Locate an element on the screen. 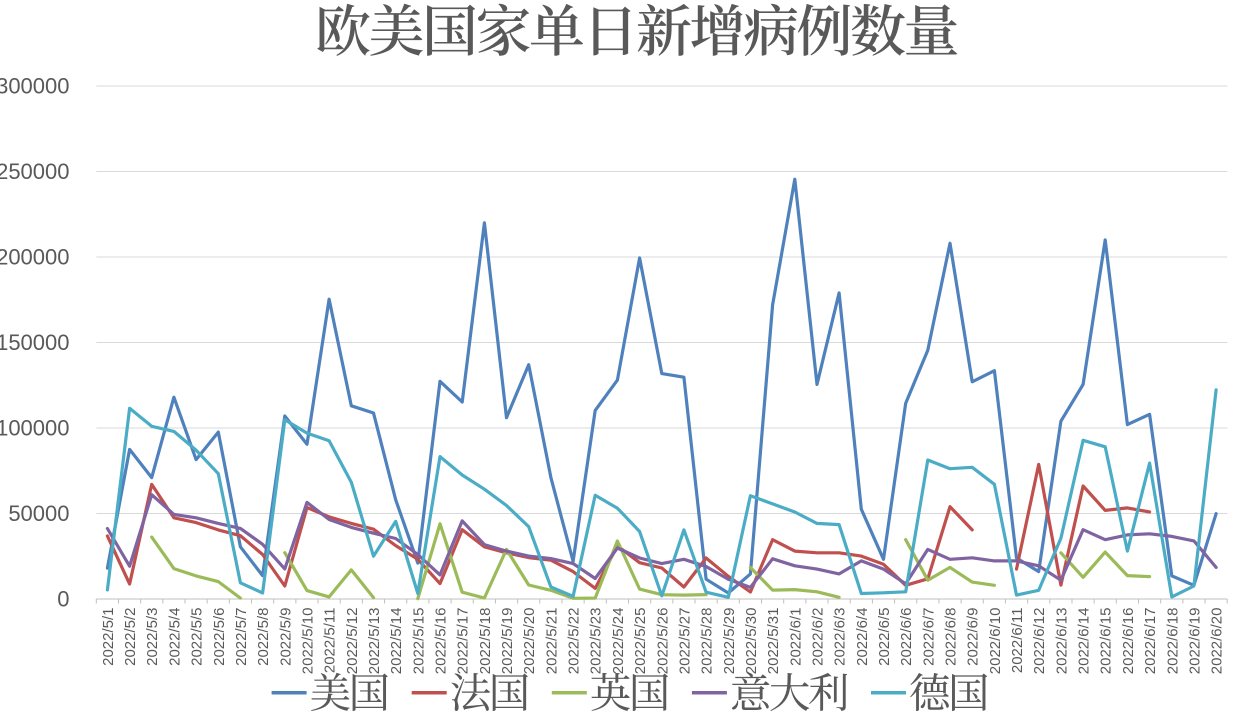  svg-text: 150000 is located at coordinates (35, 342).